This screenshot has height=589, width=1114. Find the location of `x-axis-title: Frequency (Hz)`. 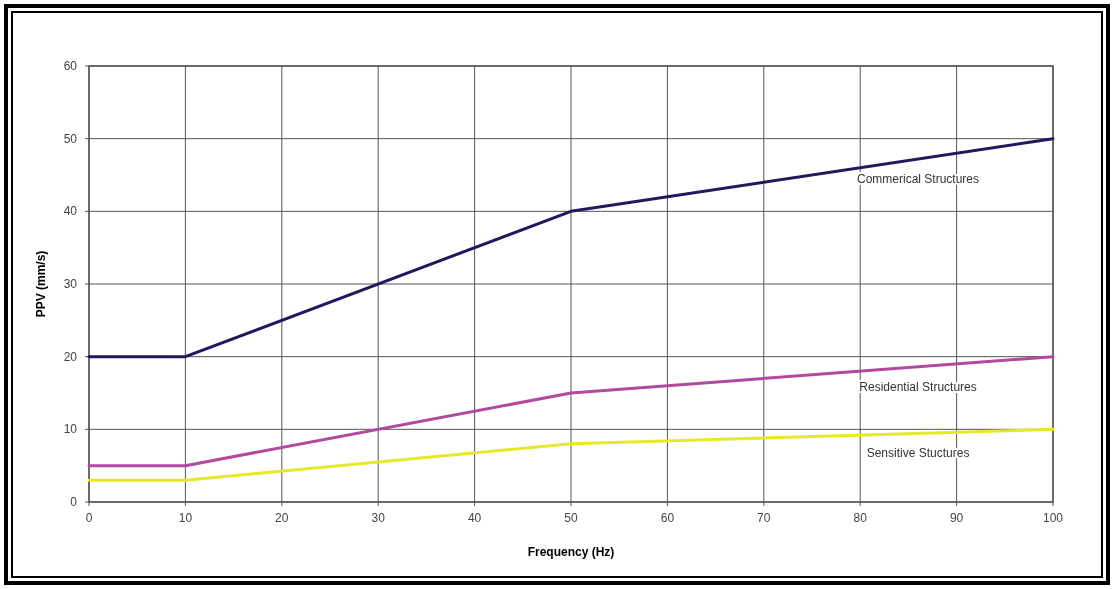

x-axis-title: Frequency (Hz) is located at coordinates (571, 552).